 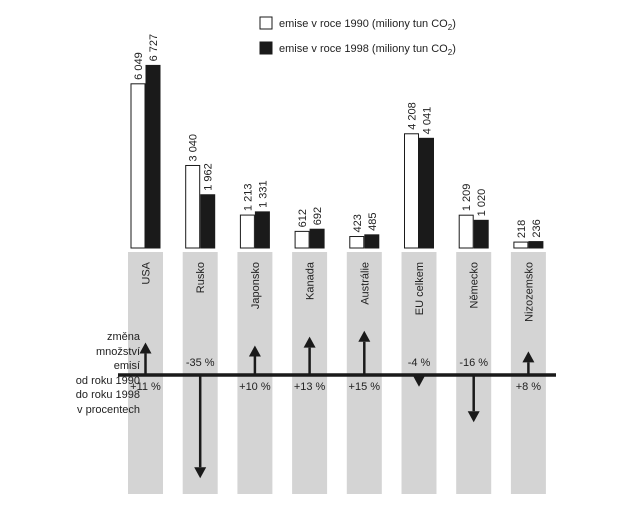 What do you see at coordinates (200, 363) in the screenshot?
I see `change-label: -35 %` at bounding box center [200, 363].